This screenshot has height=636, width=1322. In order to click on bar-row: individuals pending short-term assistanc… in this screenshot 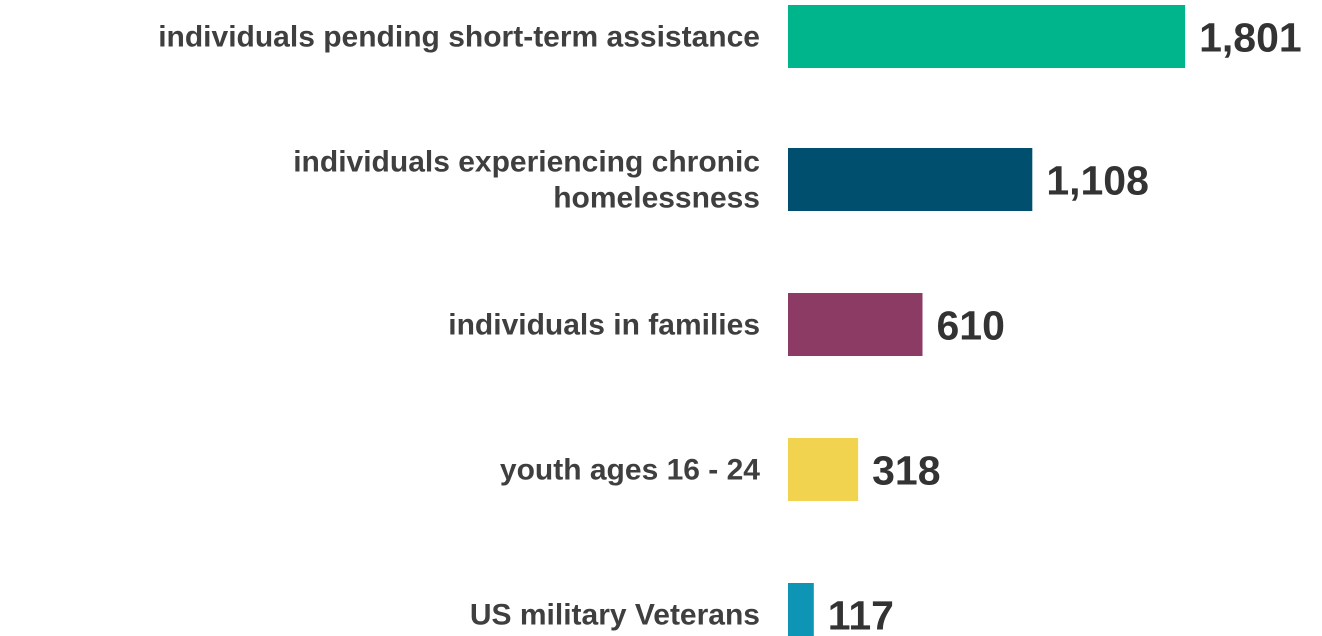, I will do `click(730, 36)`.